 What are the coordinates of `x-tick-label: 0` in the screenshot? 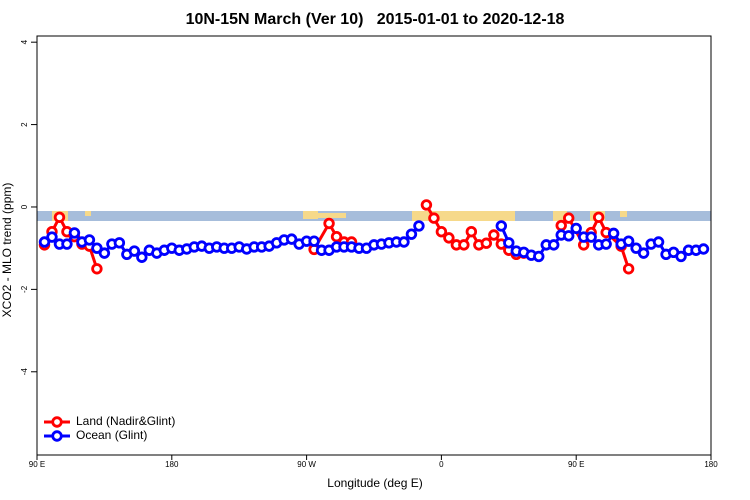 It's located at (441, 464).